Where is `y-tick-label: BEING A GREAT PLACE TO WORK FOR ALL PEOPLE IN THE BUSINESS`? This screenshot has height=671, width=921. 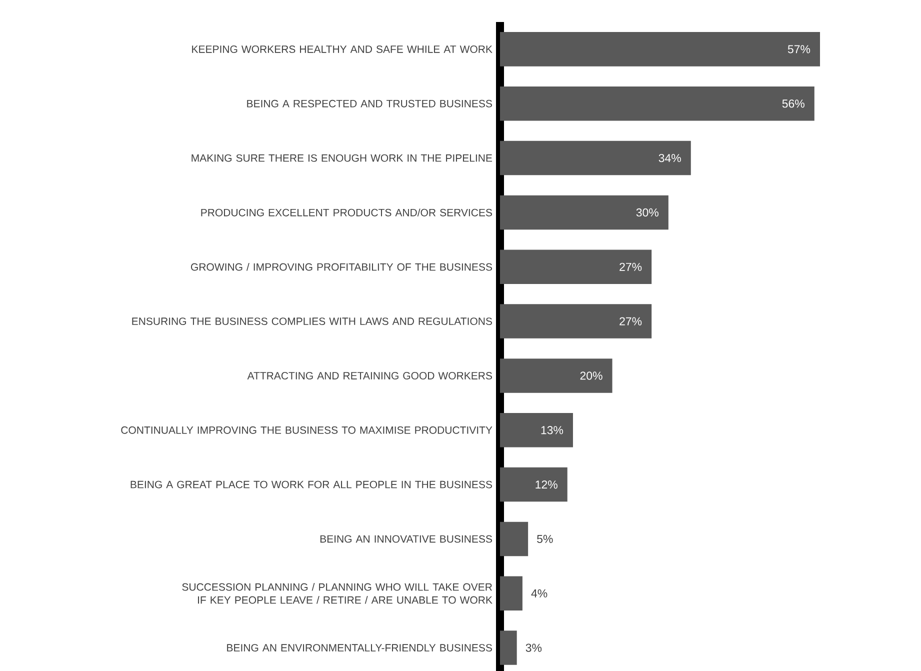 y-tick-label: BEING A GREAT PLACE TO WORK FOR ALL PEOPLE IN THE BUSINESS is located at coordinates (311, 484).